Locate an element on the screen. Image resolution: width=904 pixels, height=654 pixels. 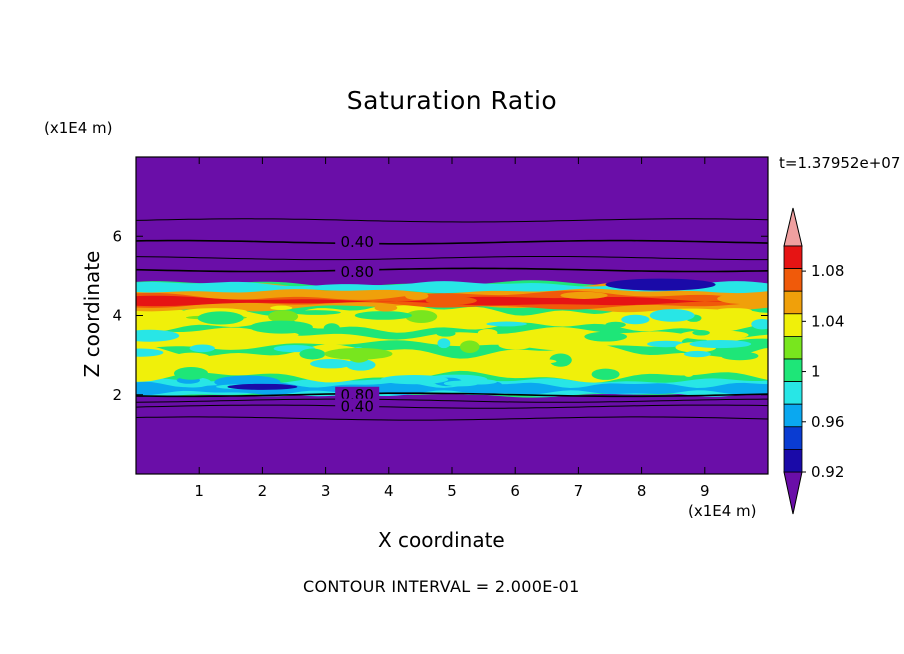
colorbar-arrow-bottom is located at coordinates (793, 493).